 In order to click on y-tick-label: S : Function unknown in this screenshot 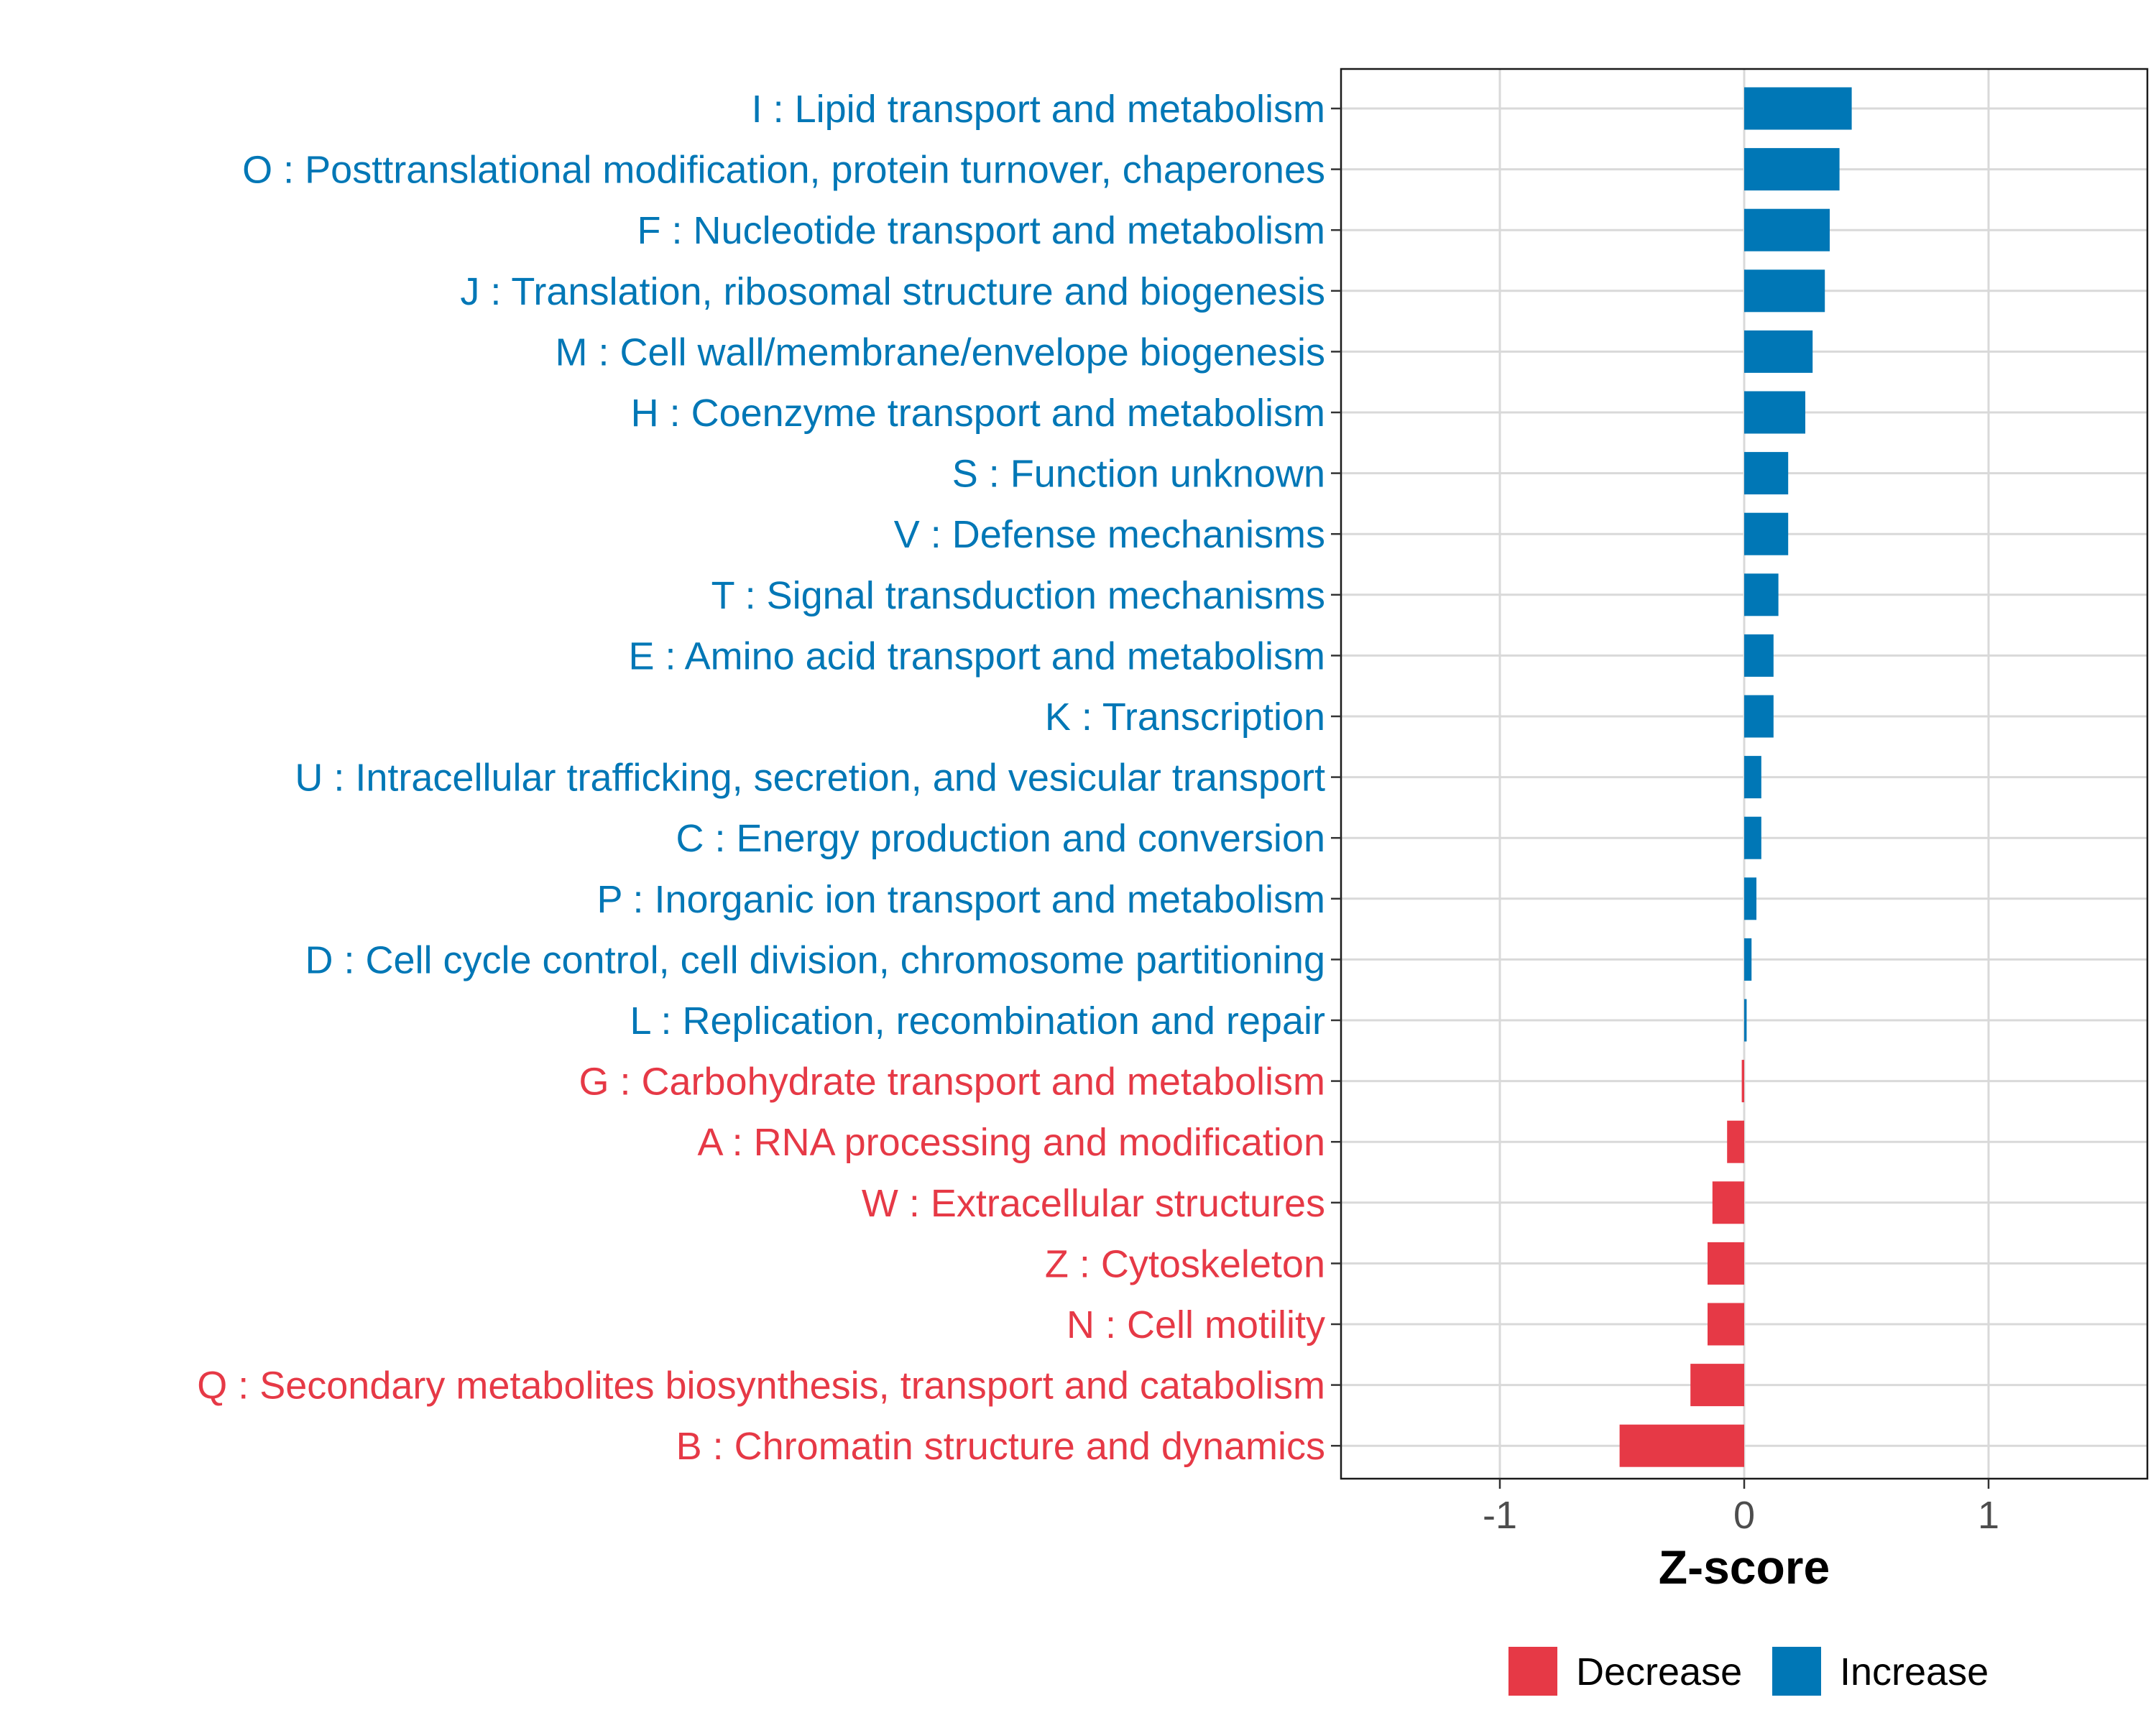, I will do `click(1138, 474)`.